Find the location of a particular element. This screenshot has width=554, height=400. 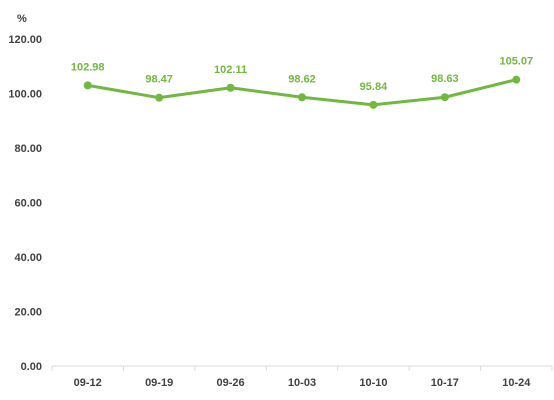

x-tick-label: 09-12 is located at coordinates (88, 383).